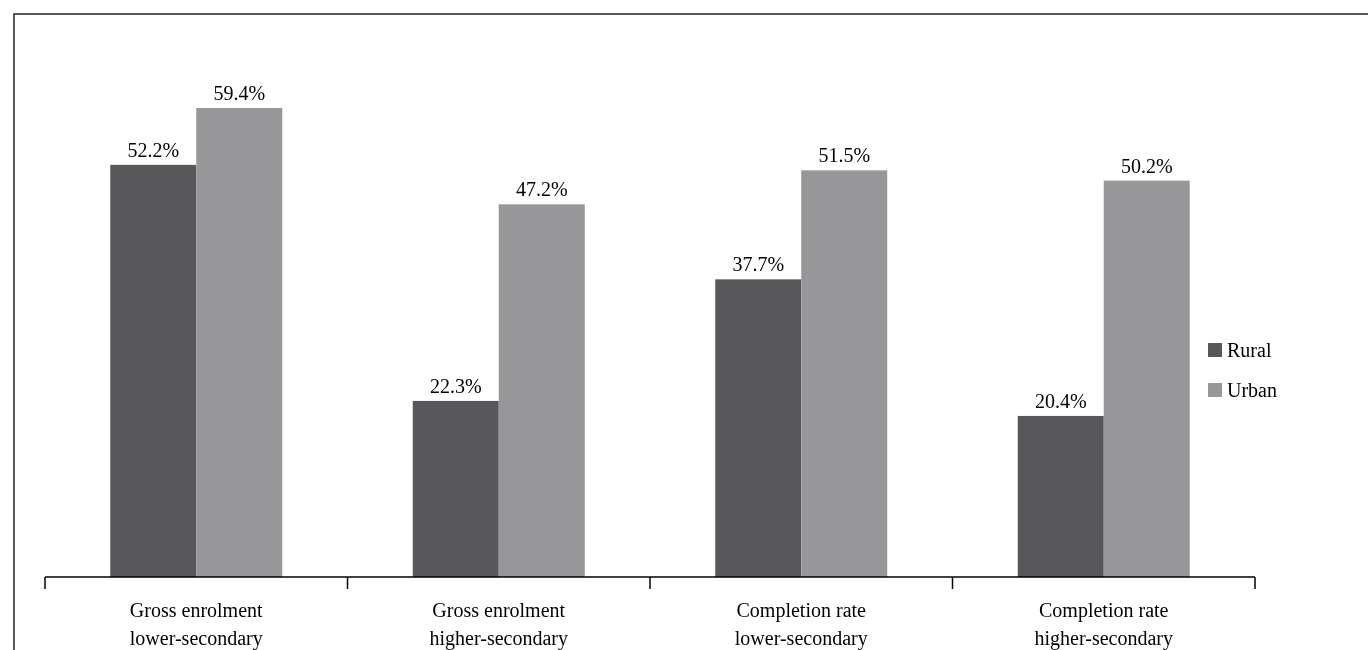  I want to click on data-label: 47.2%, so click(541, 189).